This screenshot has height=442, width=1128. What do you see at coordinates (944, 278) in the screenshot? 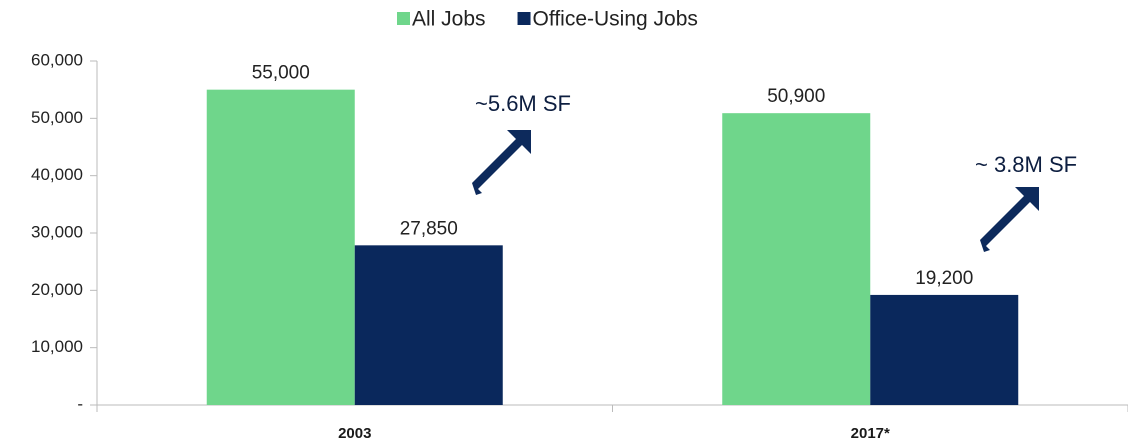
I see `data-label: 19,200` at bounding box center [944, 278].